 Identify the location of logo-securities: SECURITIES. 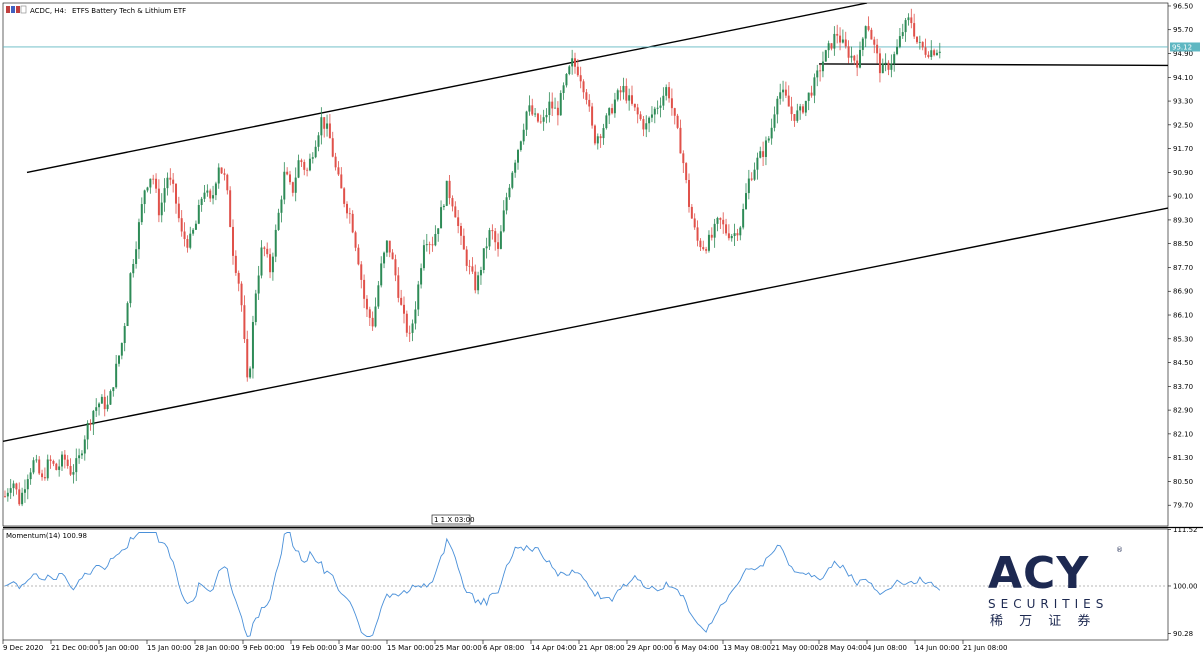
(1048, 604).